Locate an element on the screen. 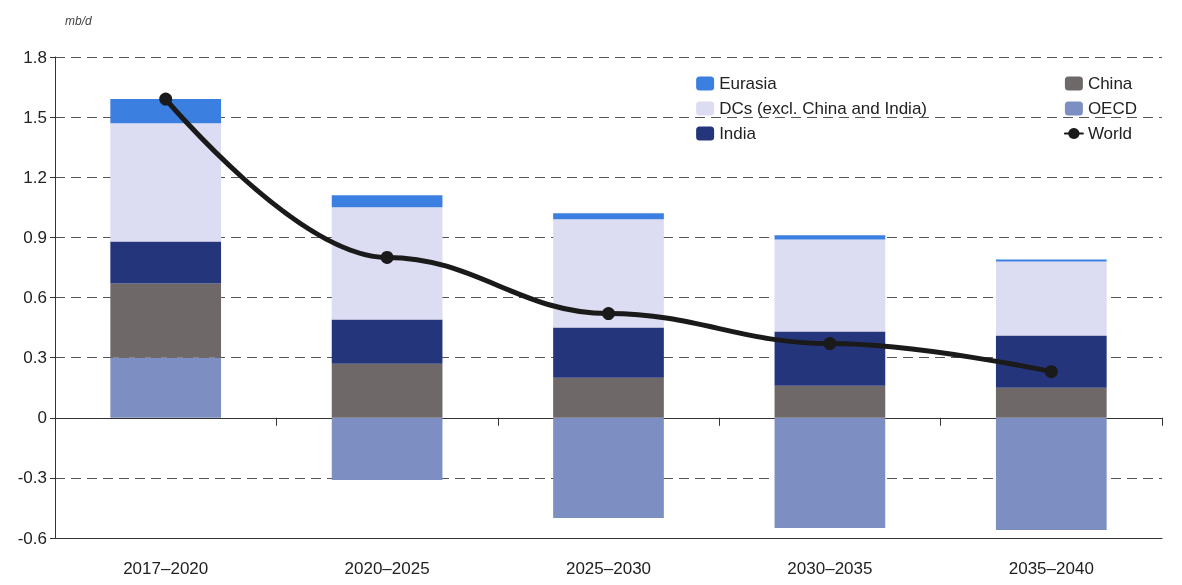  y-tick-label: -0.6 is located at coordinates (32, 538).